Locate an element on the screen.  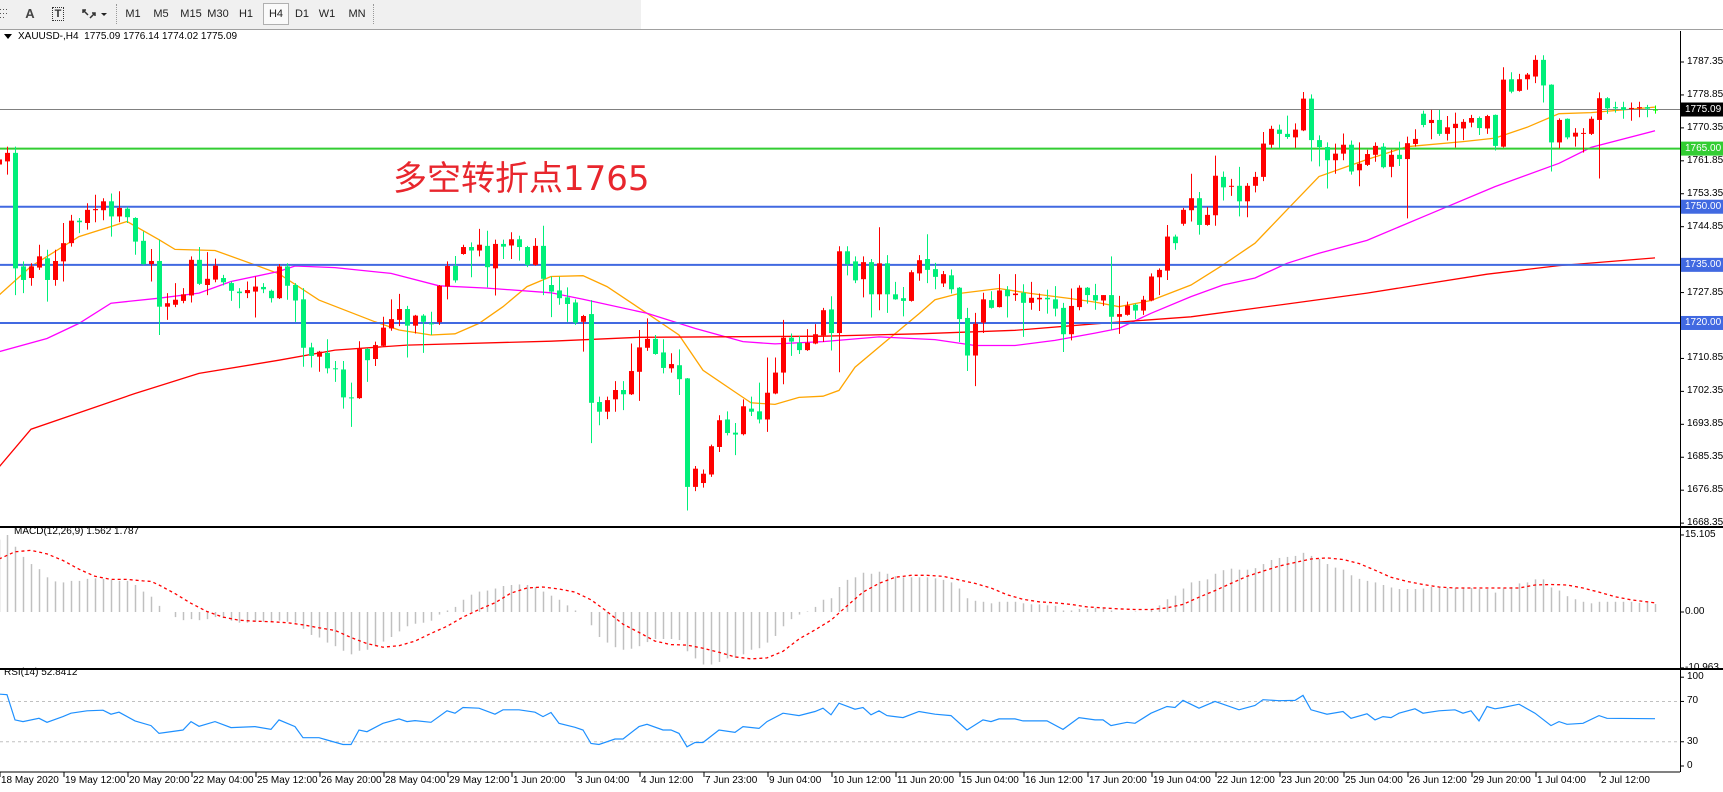
chevron-down-icon is located at coordinates (104, 14).